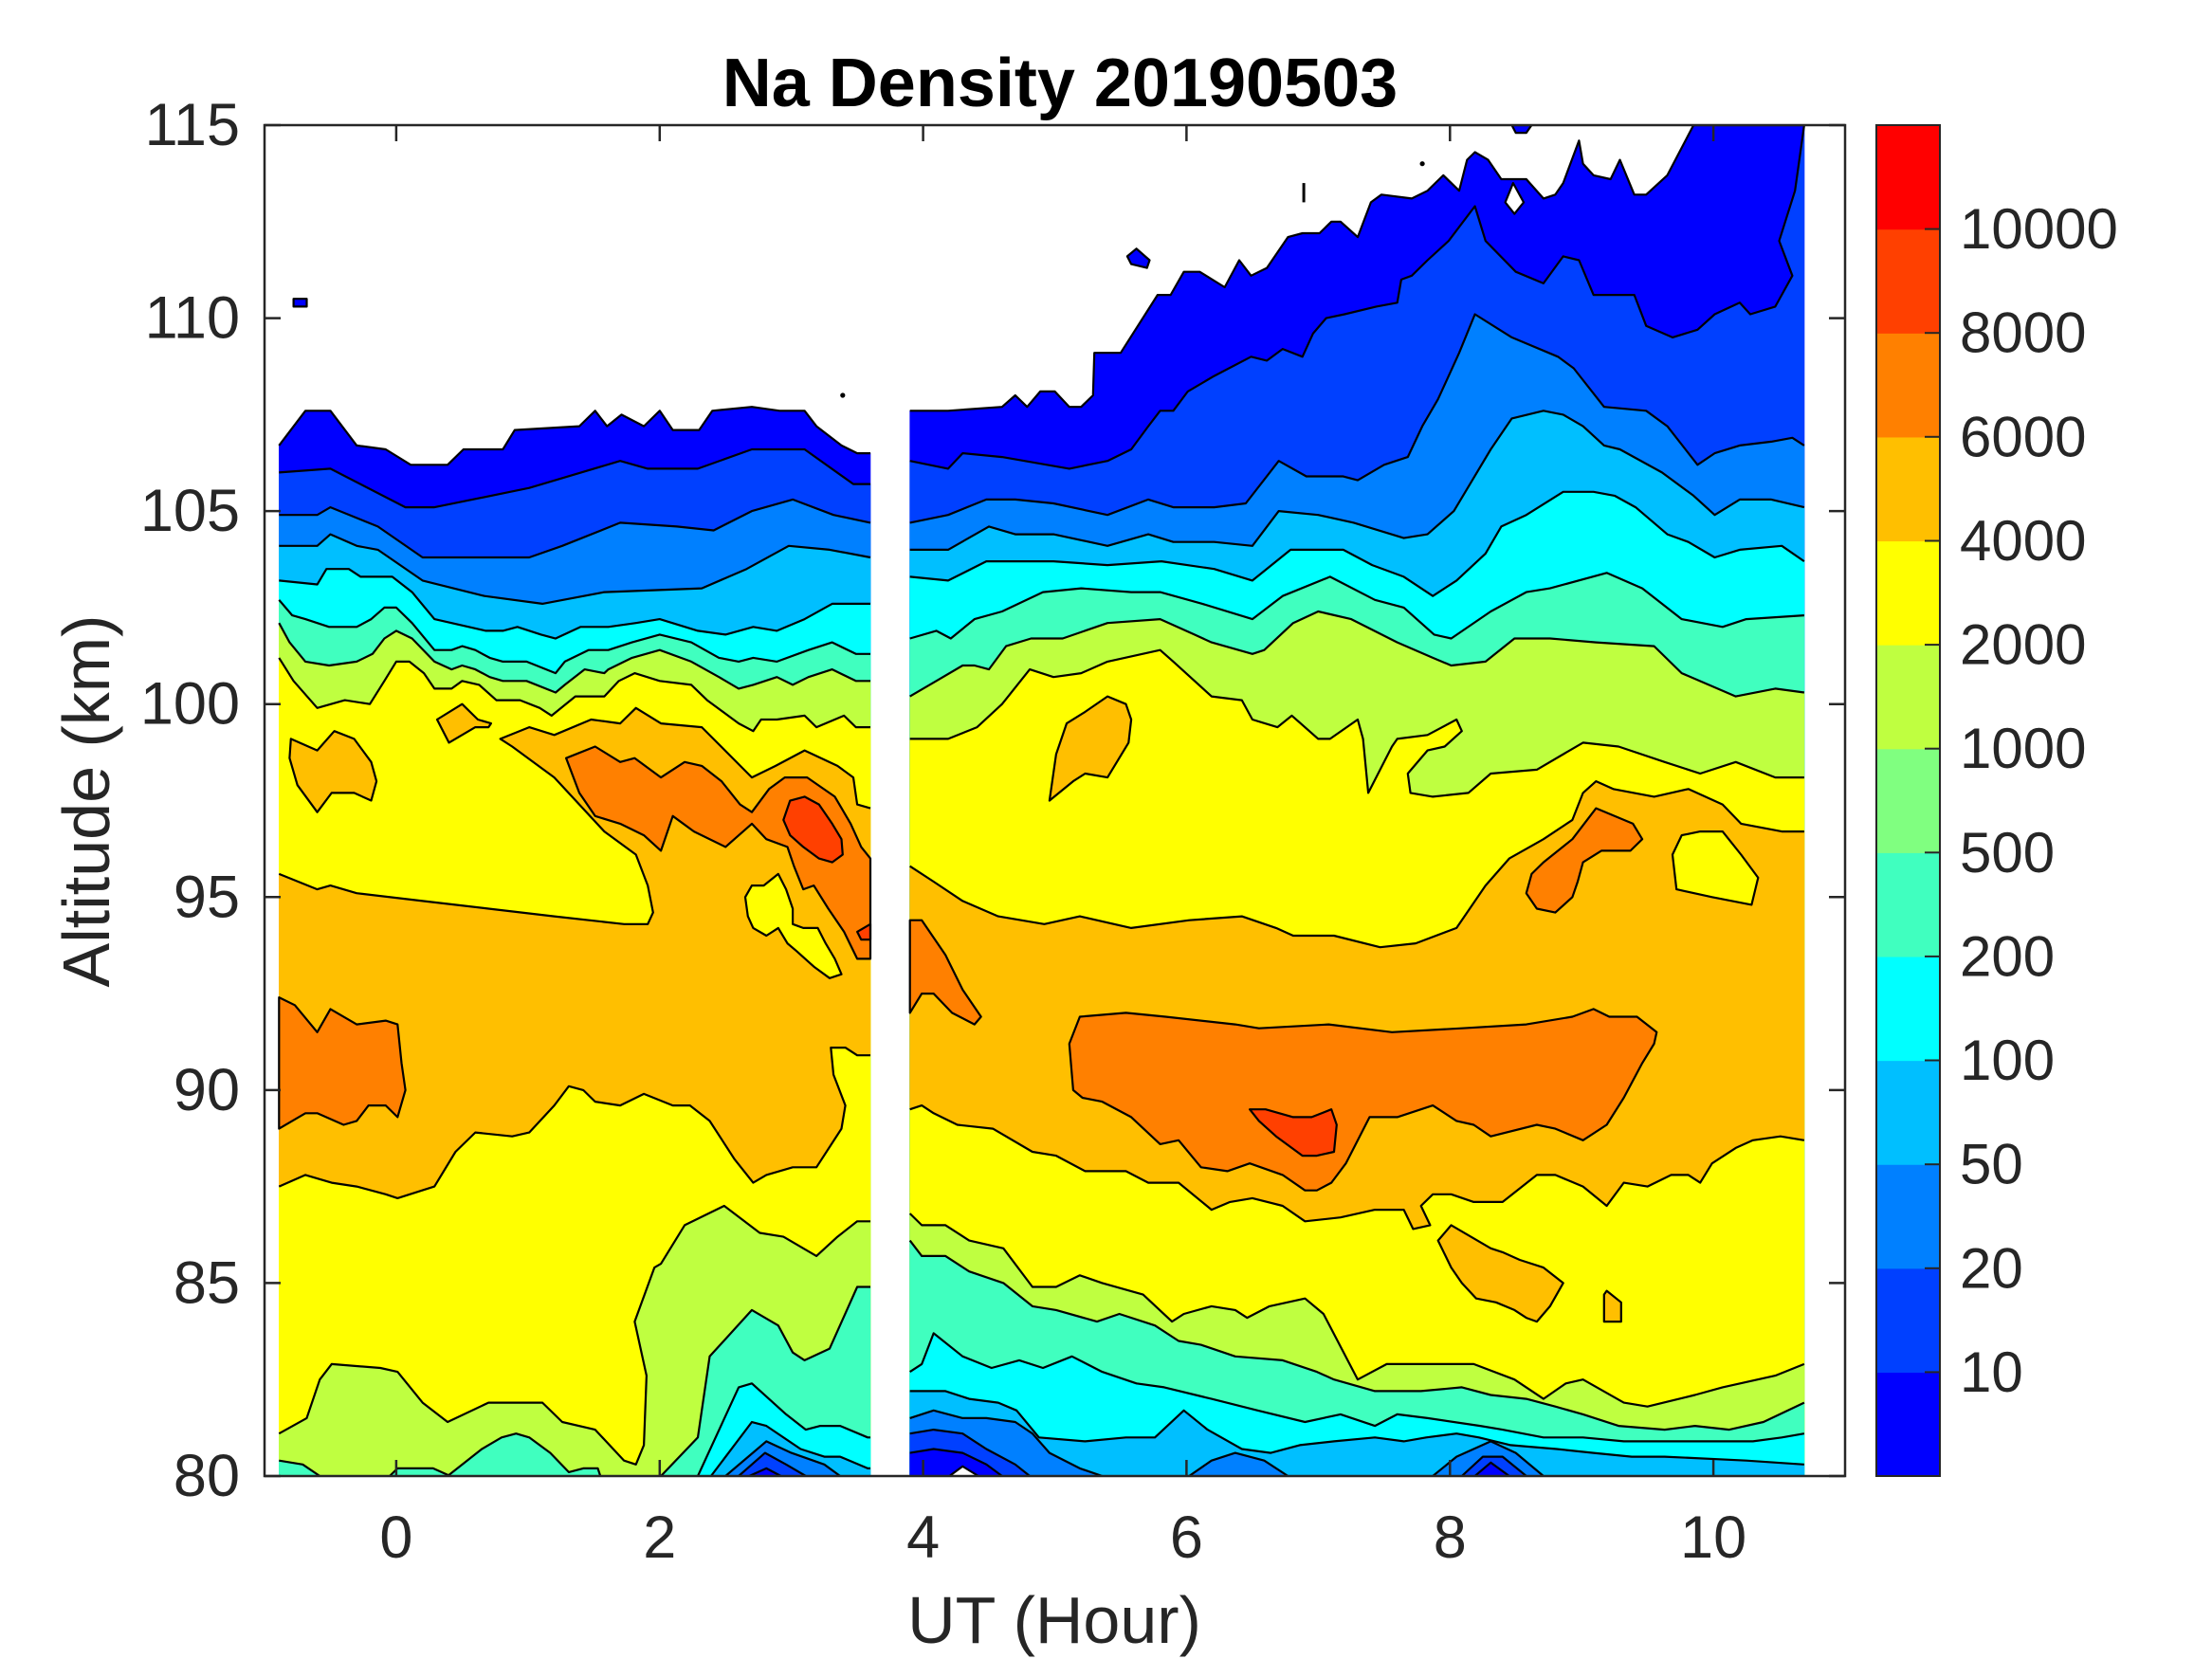 The width and height of the screenshot is (2212, 1659). I want to click on colorbar-tick-label: 6000, so click(2023, 436).